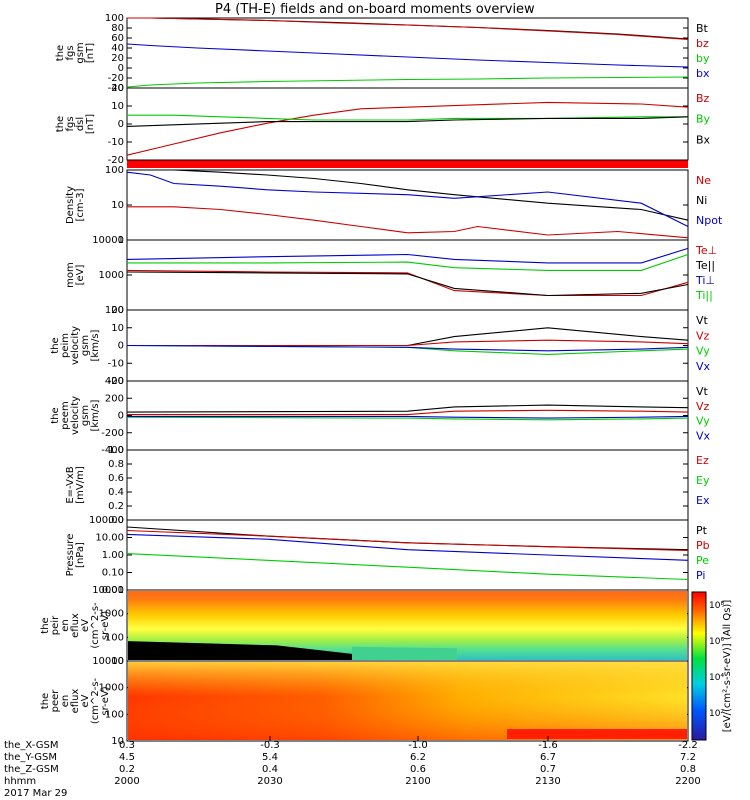 The image size is (750, 800). I want to click on ylabel-line: [cm-3], so click(80, 204).